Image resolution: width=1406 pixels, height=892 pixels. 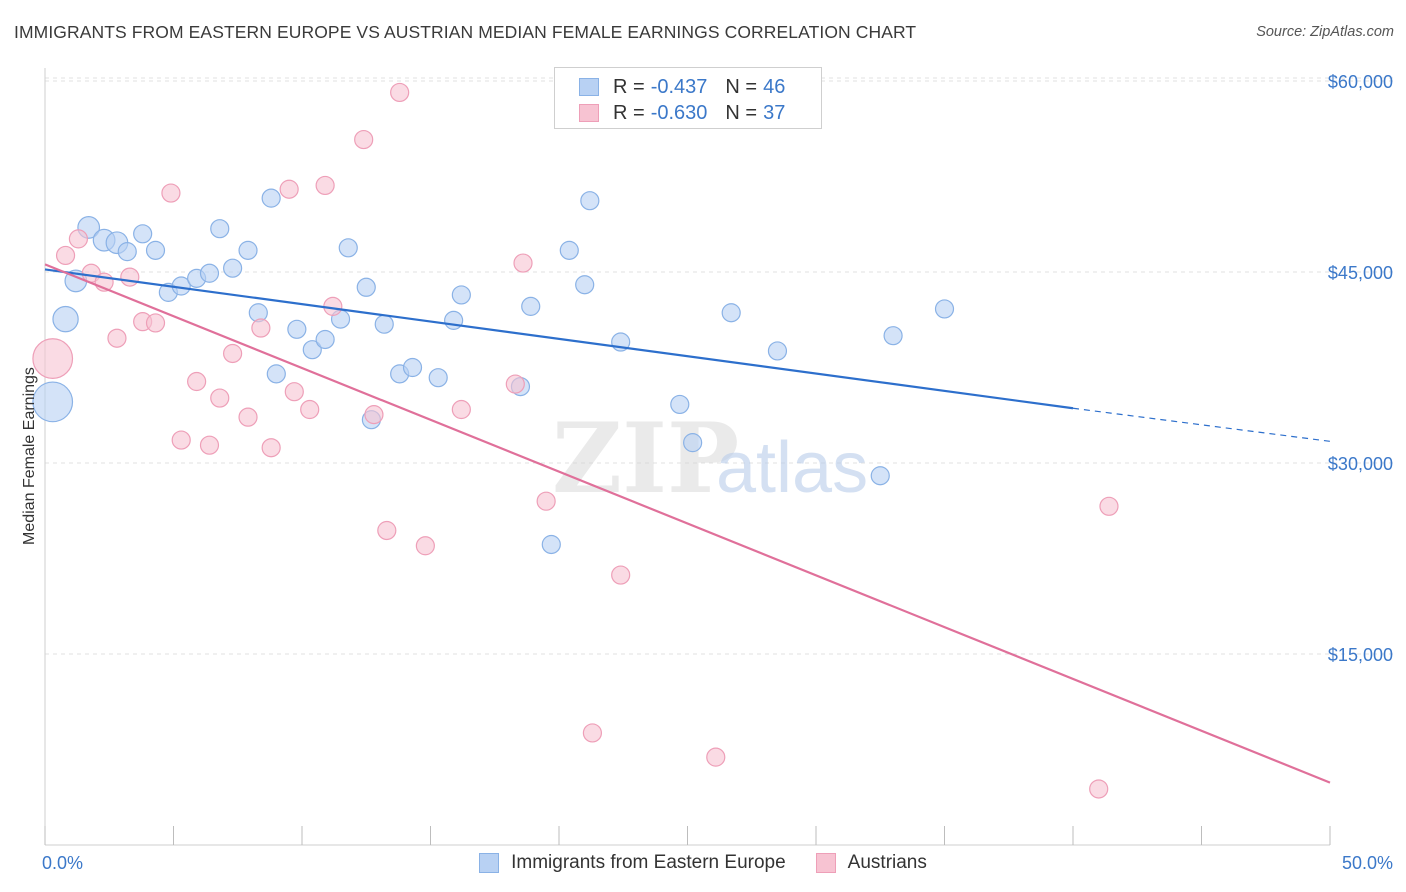 I want to click on legend-label: Austrians, so click(x=887, y=862).